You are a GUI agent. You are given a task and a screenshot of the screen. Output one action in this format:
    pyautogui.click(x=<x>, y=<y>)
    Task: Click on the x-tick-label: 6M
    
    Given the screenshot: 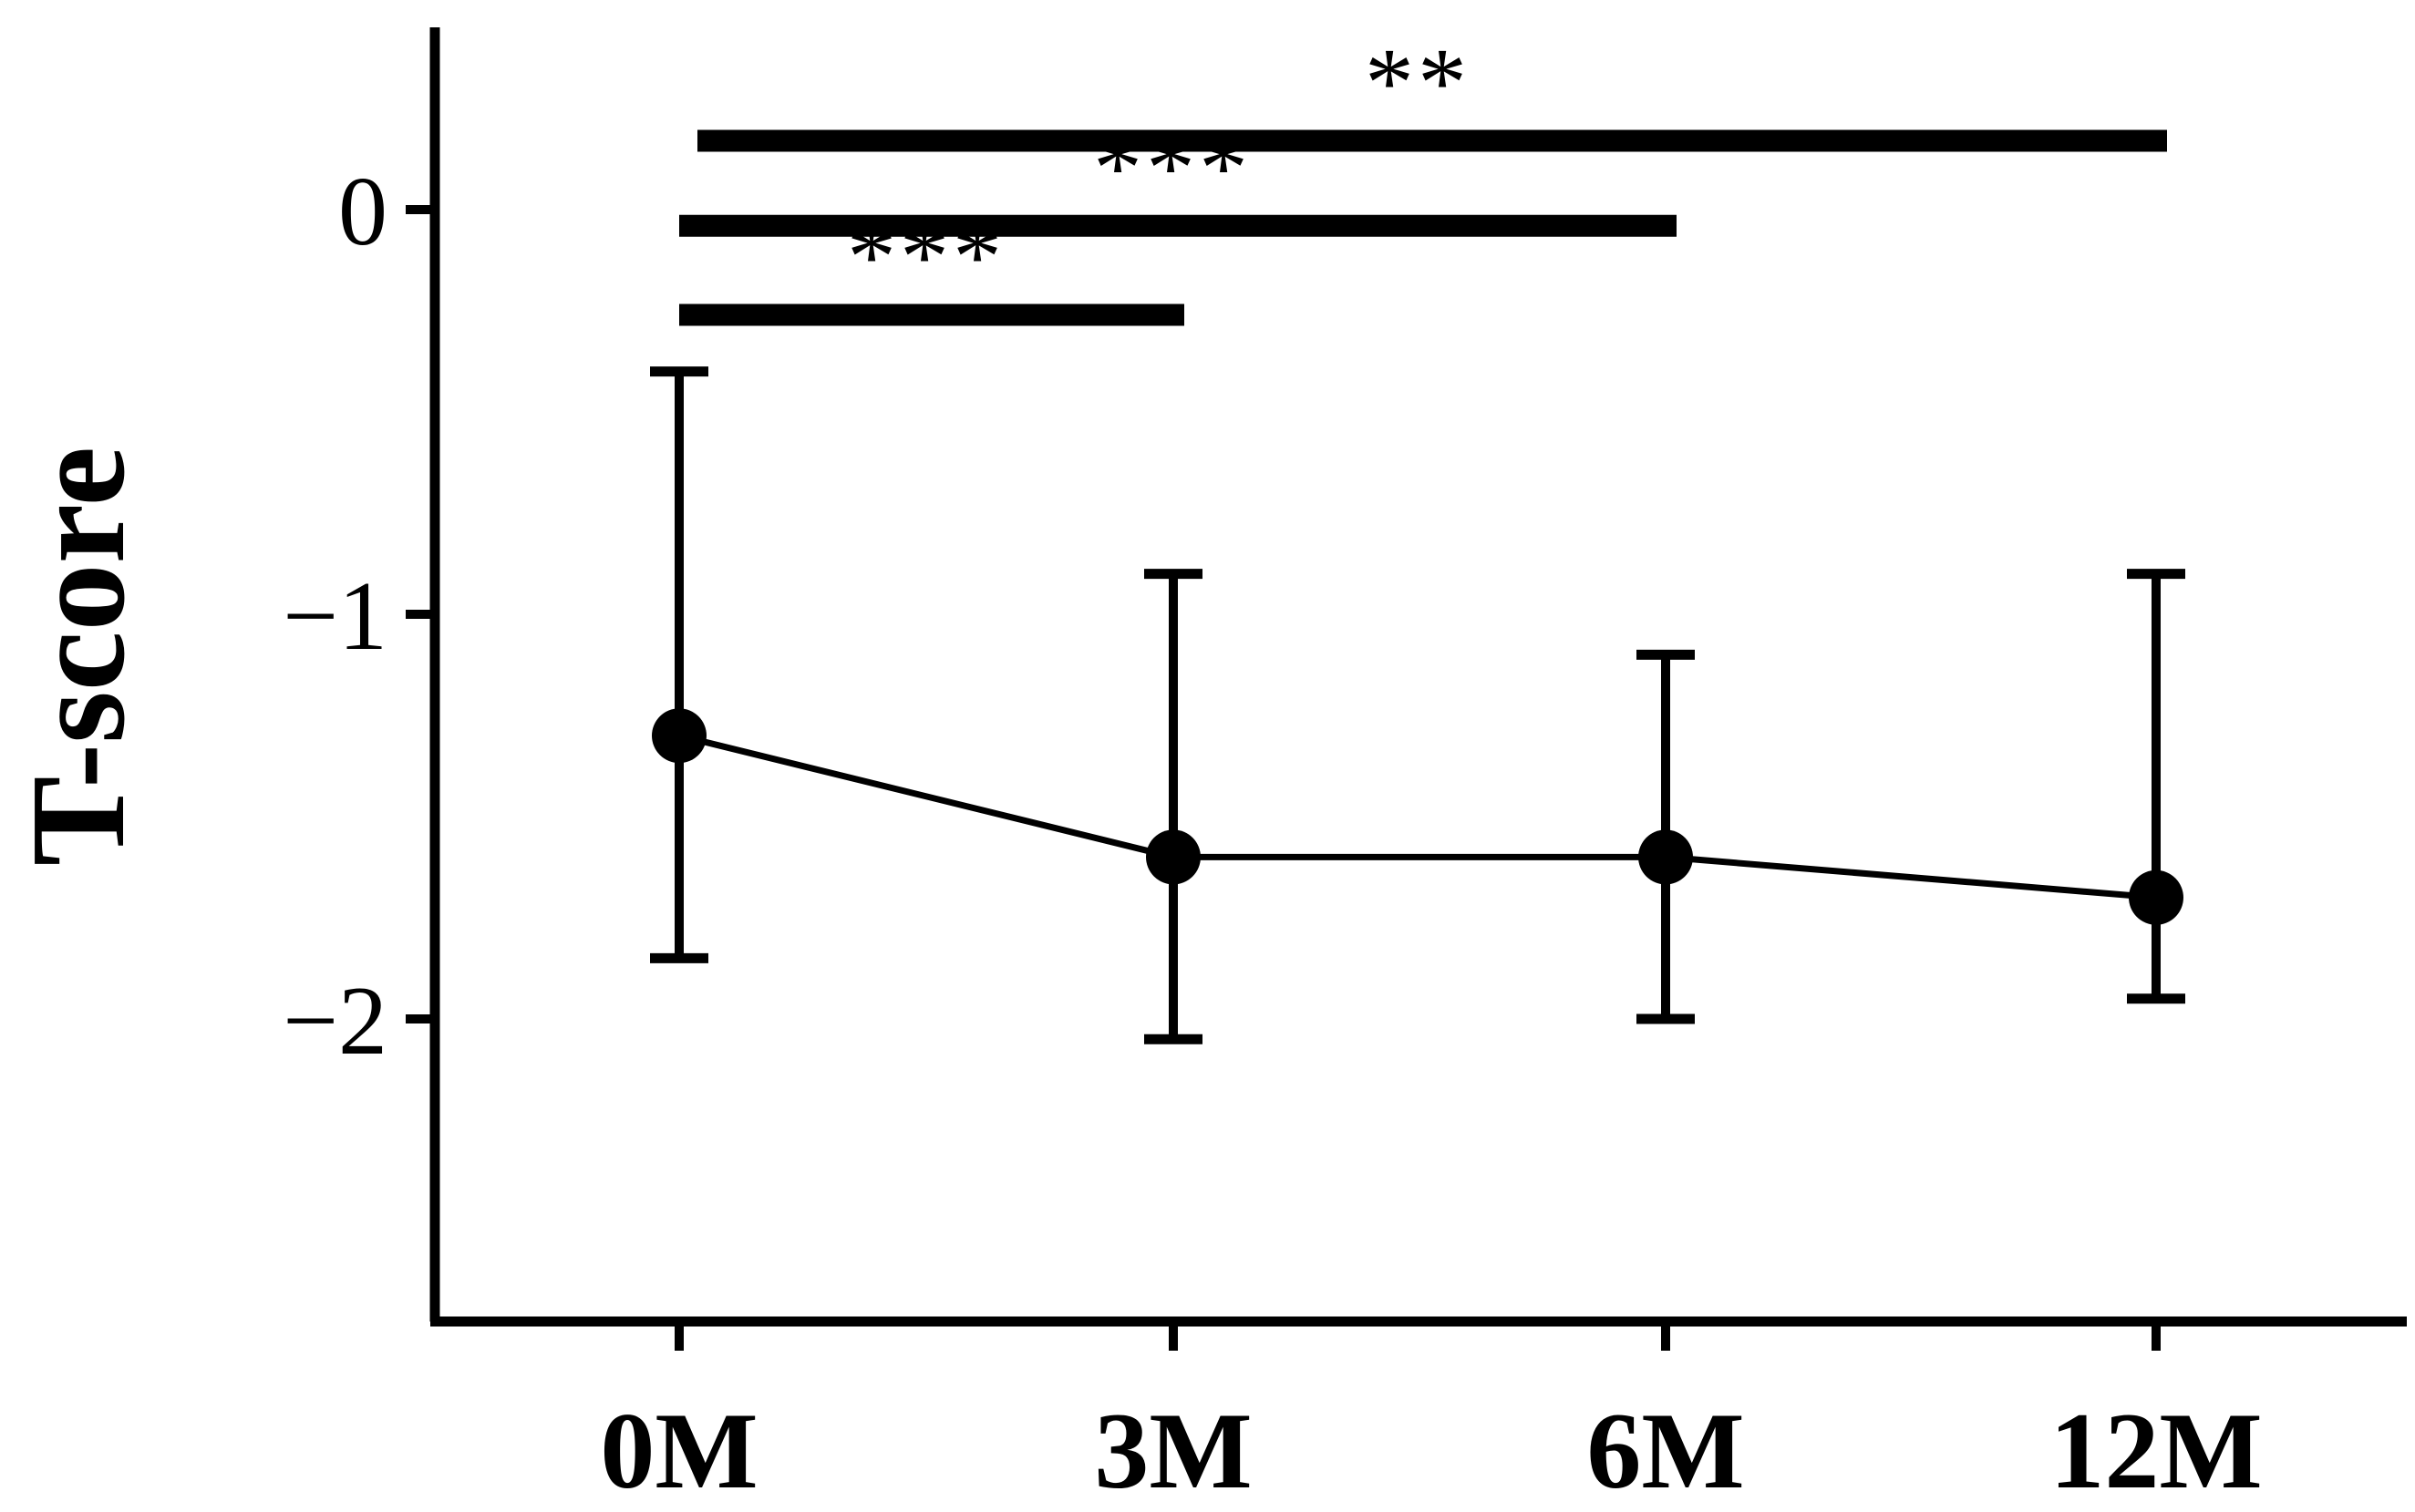 What is the action you would take?
    pyautogui.click(x=1665, y=1450)
    